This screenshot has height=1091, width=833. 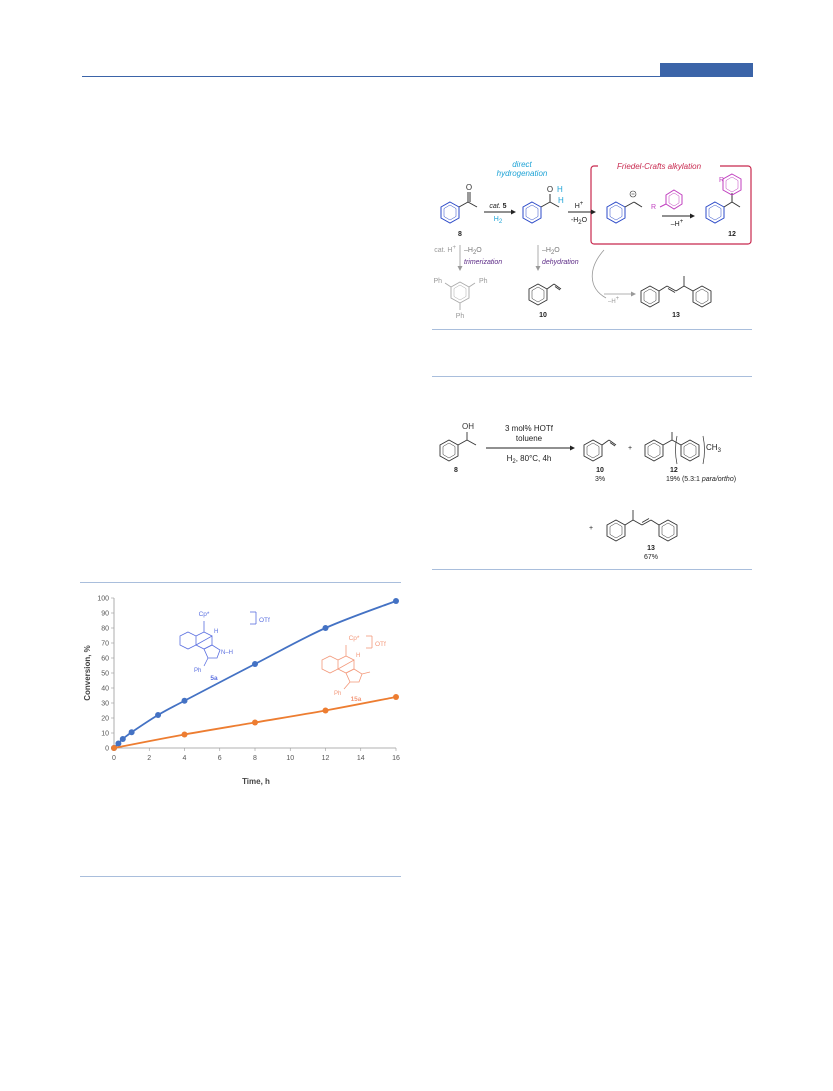 I want to click on product-13-structure, so click(x=676, y=292).